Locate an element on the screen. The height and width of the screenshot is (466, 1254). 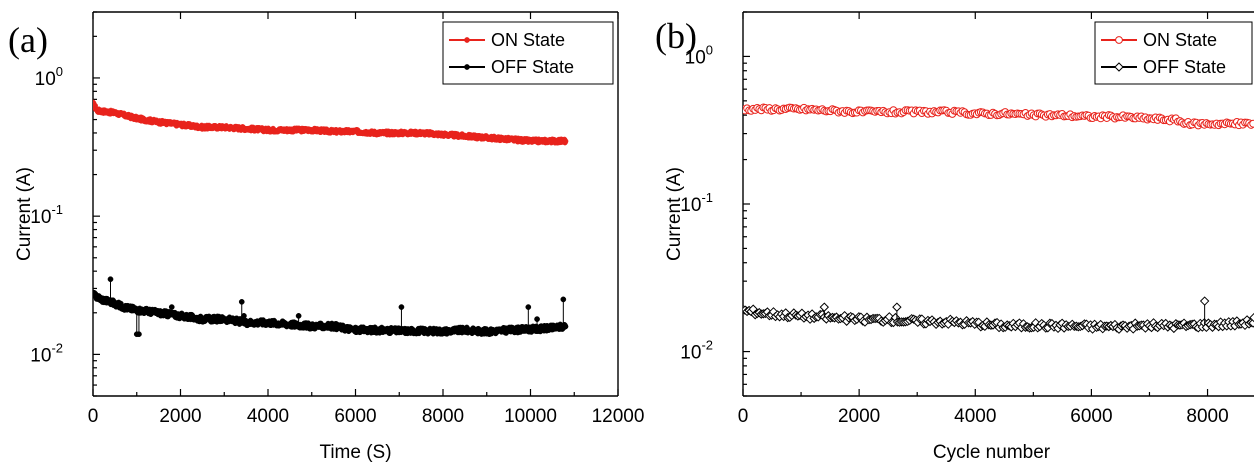
x-axis-title: Time (S) is located at coordinates (355, 452).